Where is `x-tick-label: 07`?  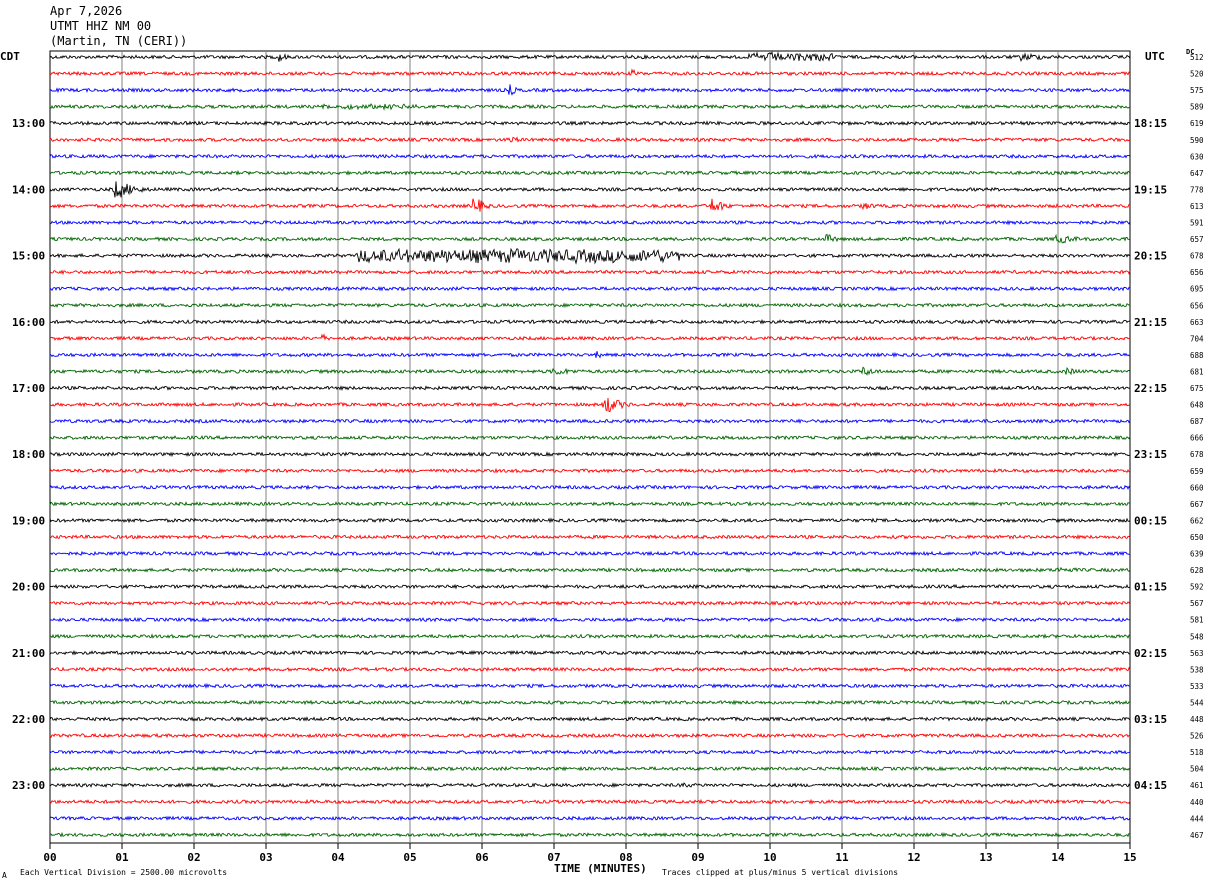 x-tick-label: 07 is located at coordinates (553, 857).